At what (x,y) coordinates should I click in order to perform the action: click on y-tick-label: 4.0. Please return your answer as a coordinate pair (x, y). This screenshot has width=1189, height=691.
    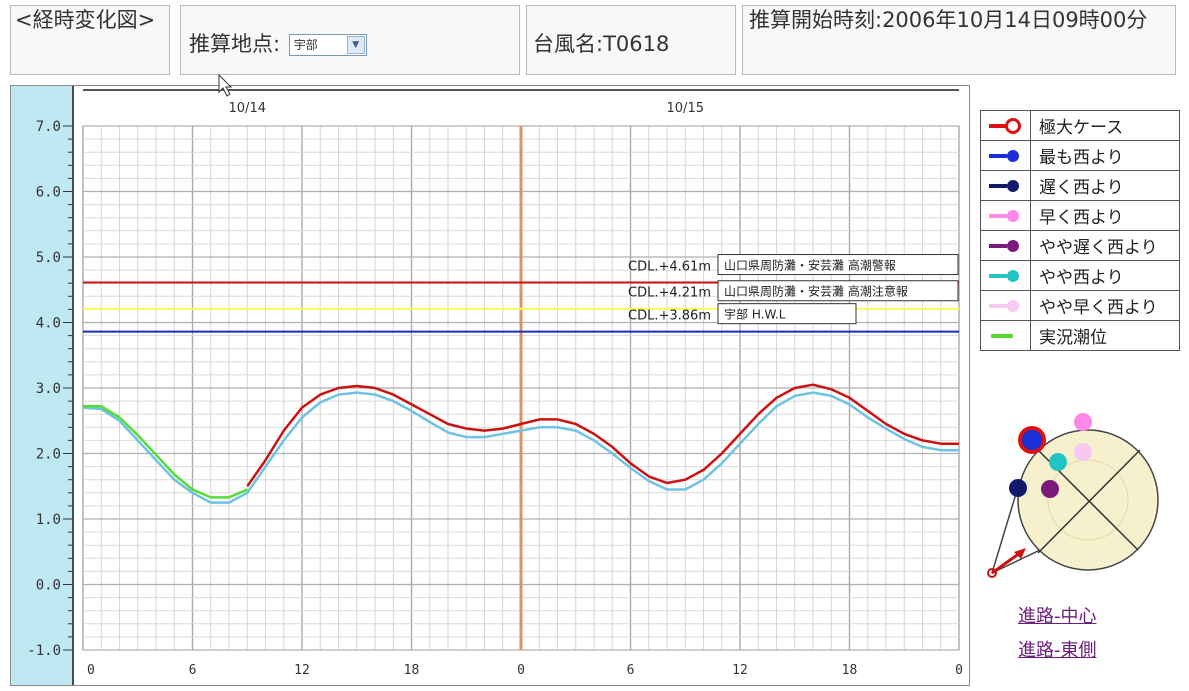
    Looking at the image, I should click on (48, 324).